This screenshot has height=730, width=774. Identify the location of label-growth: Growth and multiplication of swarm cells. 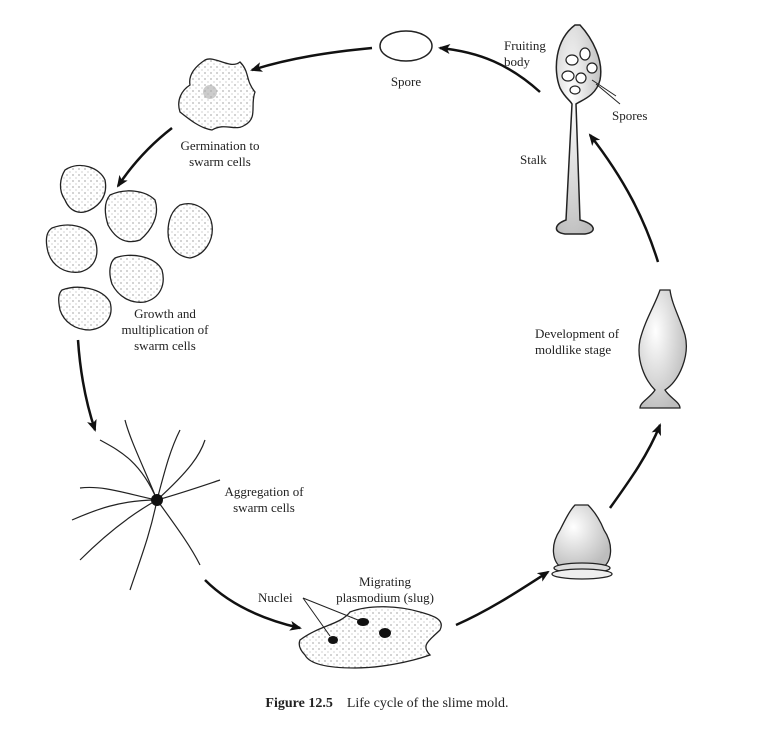
(165, 330).